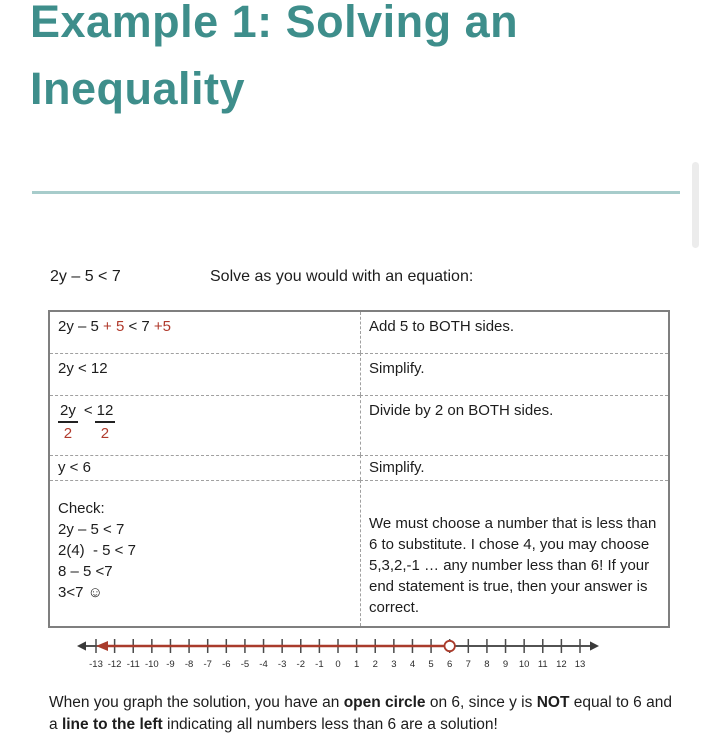 Image resolution: width=704 pixels, height=751 pixels. What do you see at coordinates (207, 664) in the screenshot?
I see `svg-text: -7` at bounding box center [207, 664].